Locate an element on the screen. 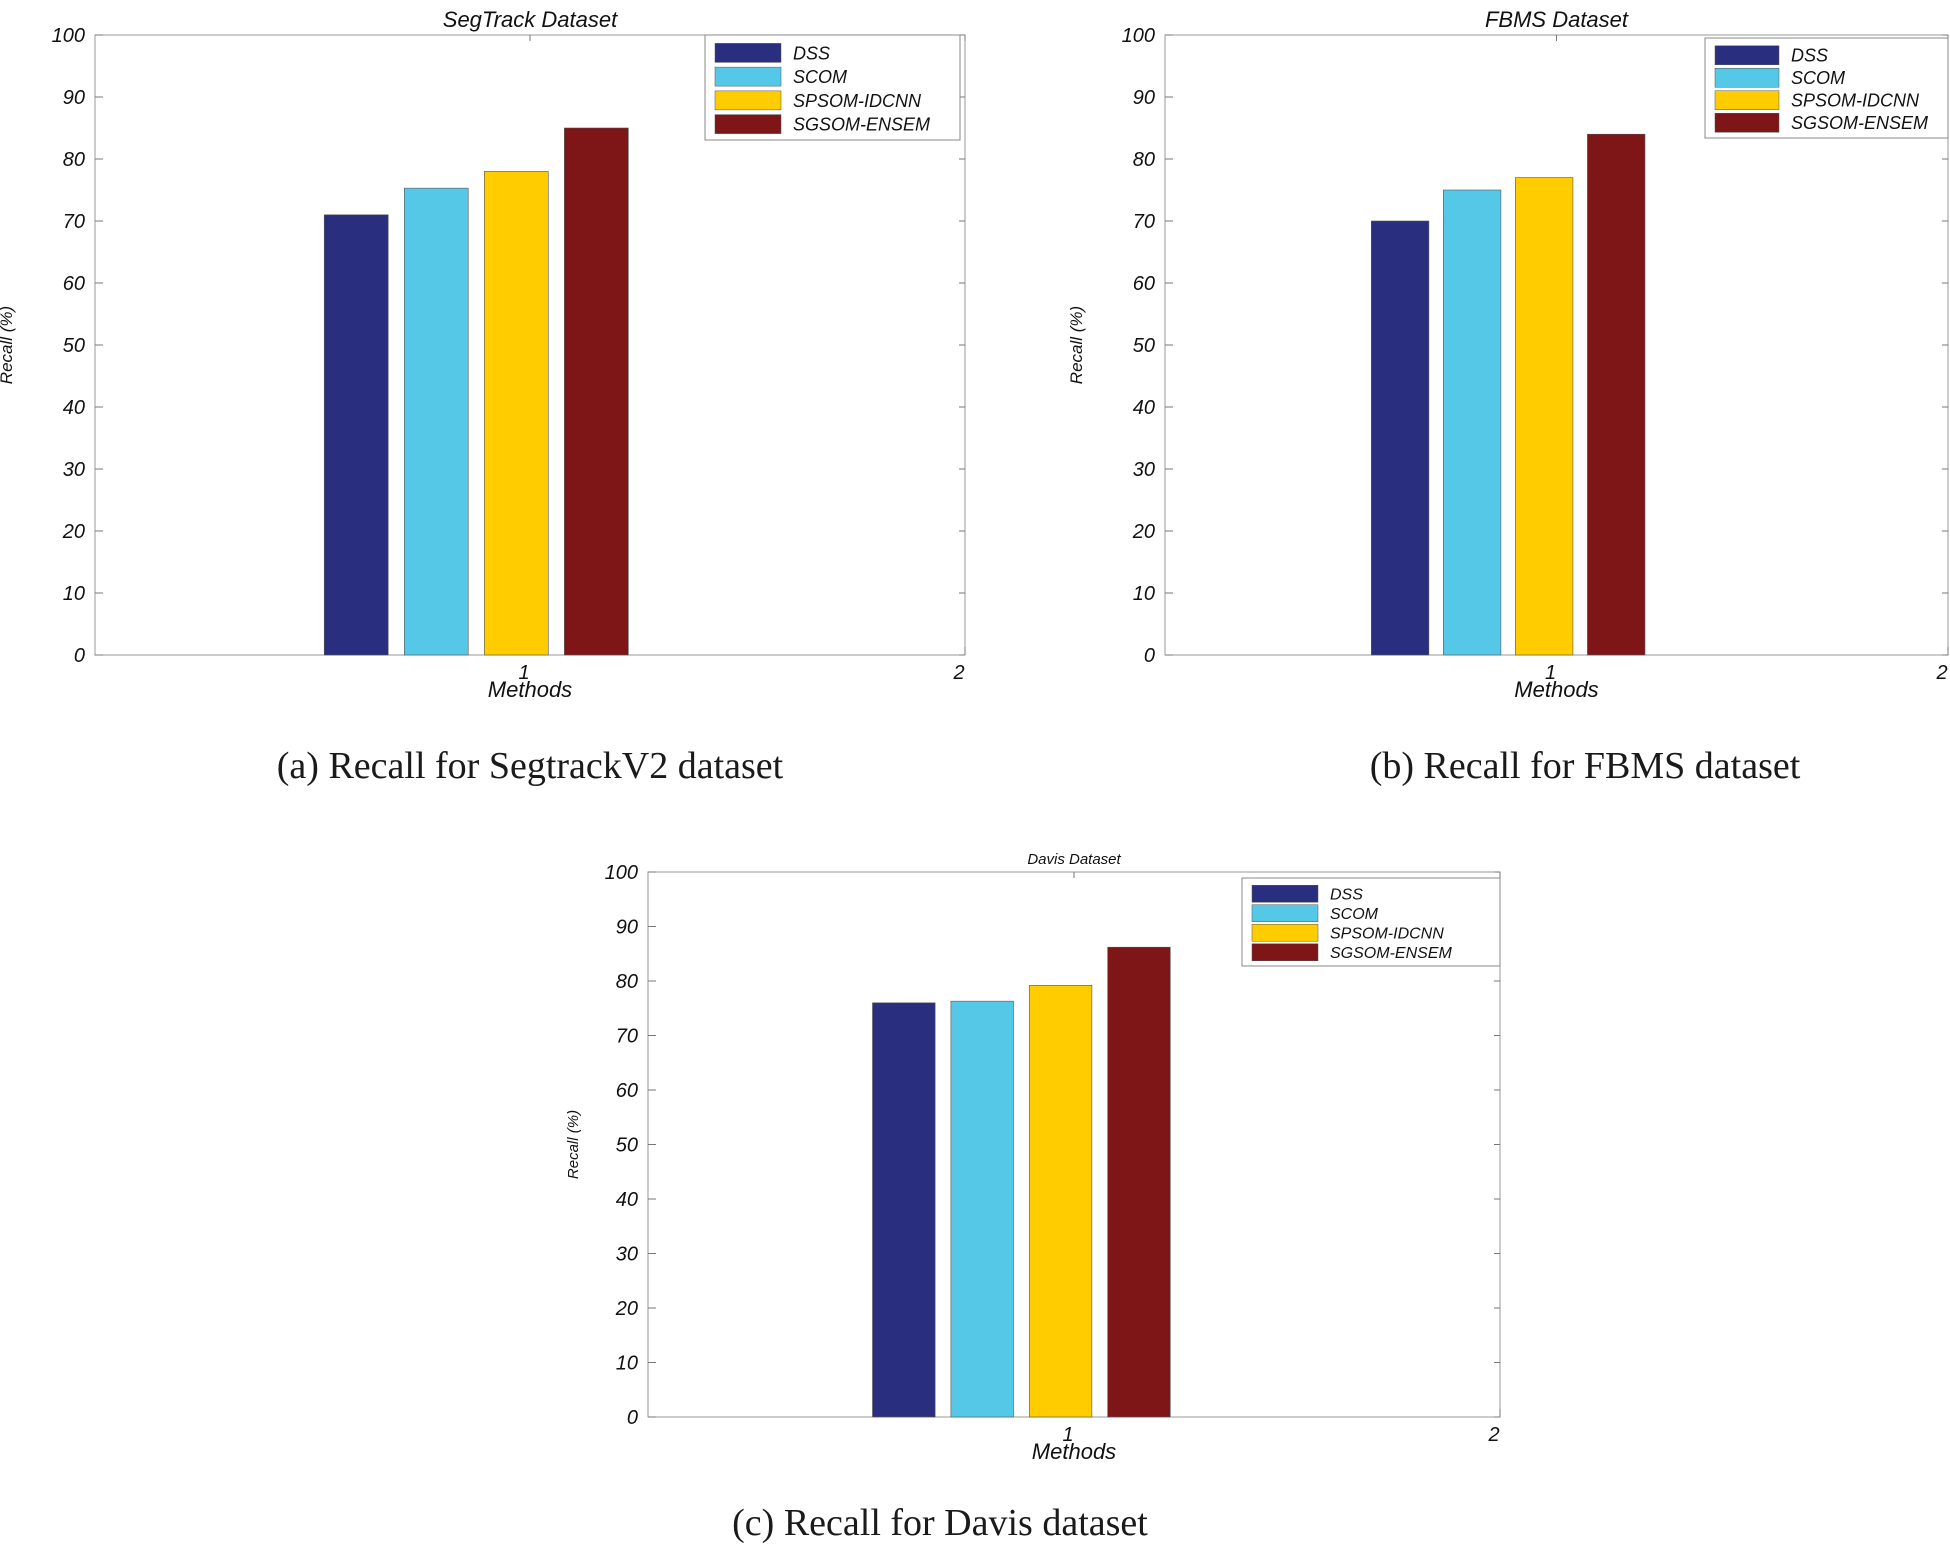 The image size is (1950, 1547). figure-caption: (a) Recall for SegtrackV2 dataset is located at coordinates (530, 766).